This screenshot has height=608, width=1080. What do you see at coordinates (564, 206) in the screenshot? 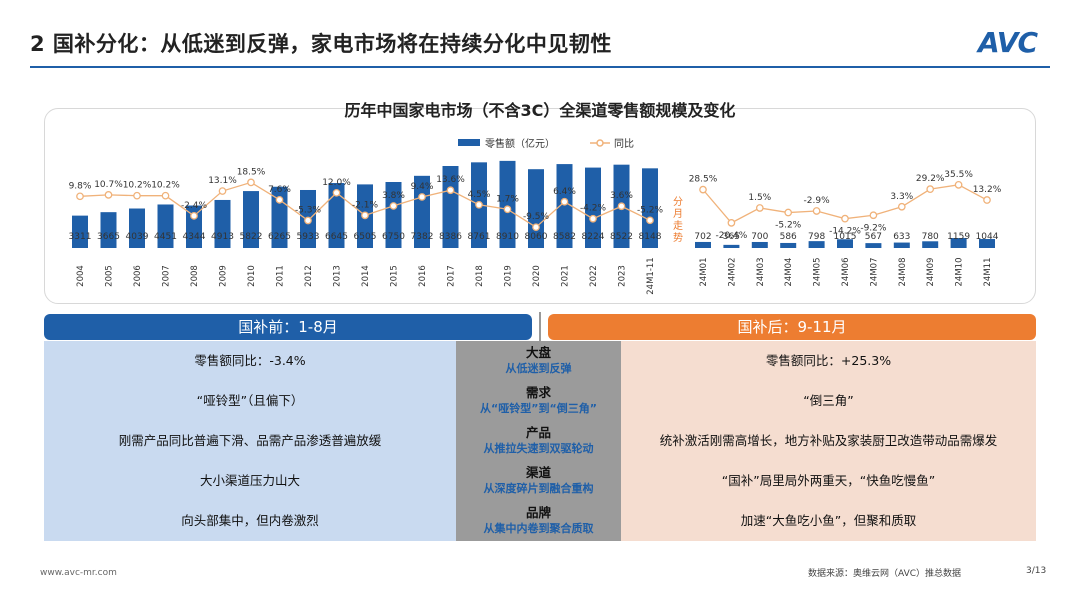
I see `bar-annual-2021` at bounding box center [564, 206].